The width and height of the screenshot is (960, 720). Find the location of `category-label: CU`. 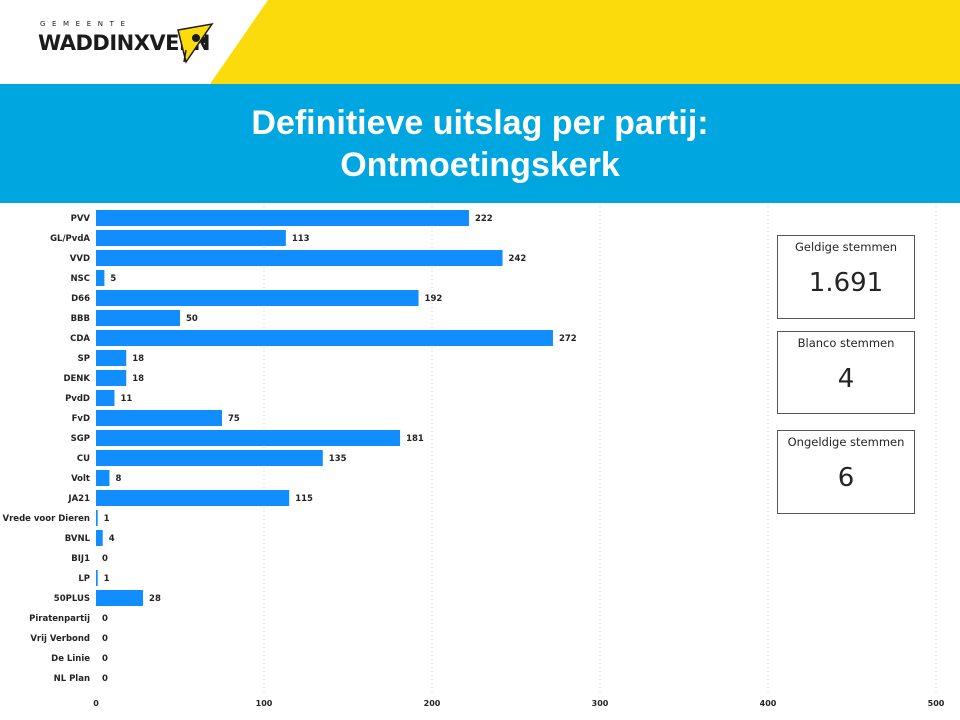

category-label: CU is located at coordinates (83, 459).